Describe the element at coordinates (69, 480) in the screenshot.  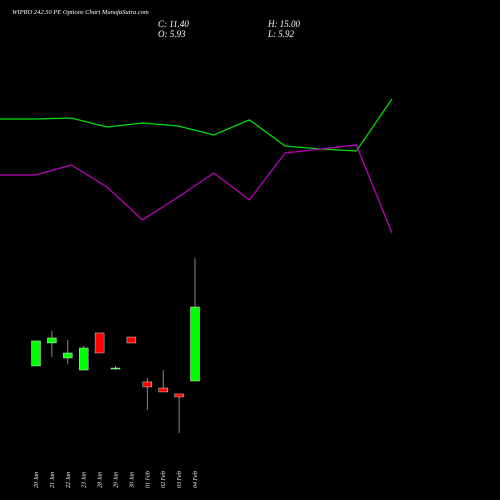
I see `x-tick-label: 22 Jan` at that location.